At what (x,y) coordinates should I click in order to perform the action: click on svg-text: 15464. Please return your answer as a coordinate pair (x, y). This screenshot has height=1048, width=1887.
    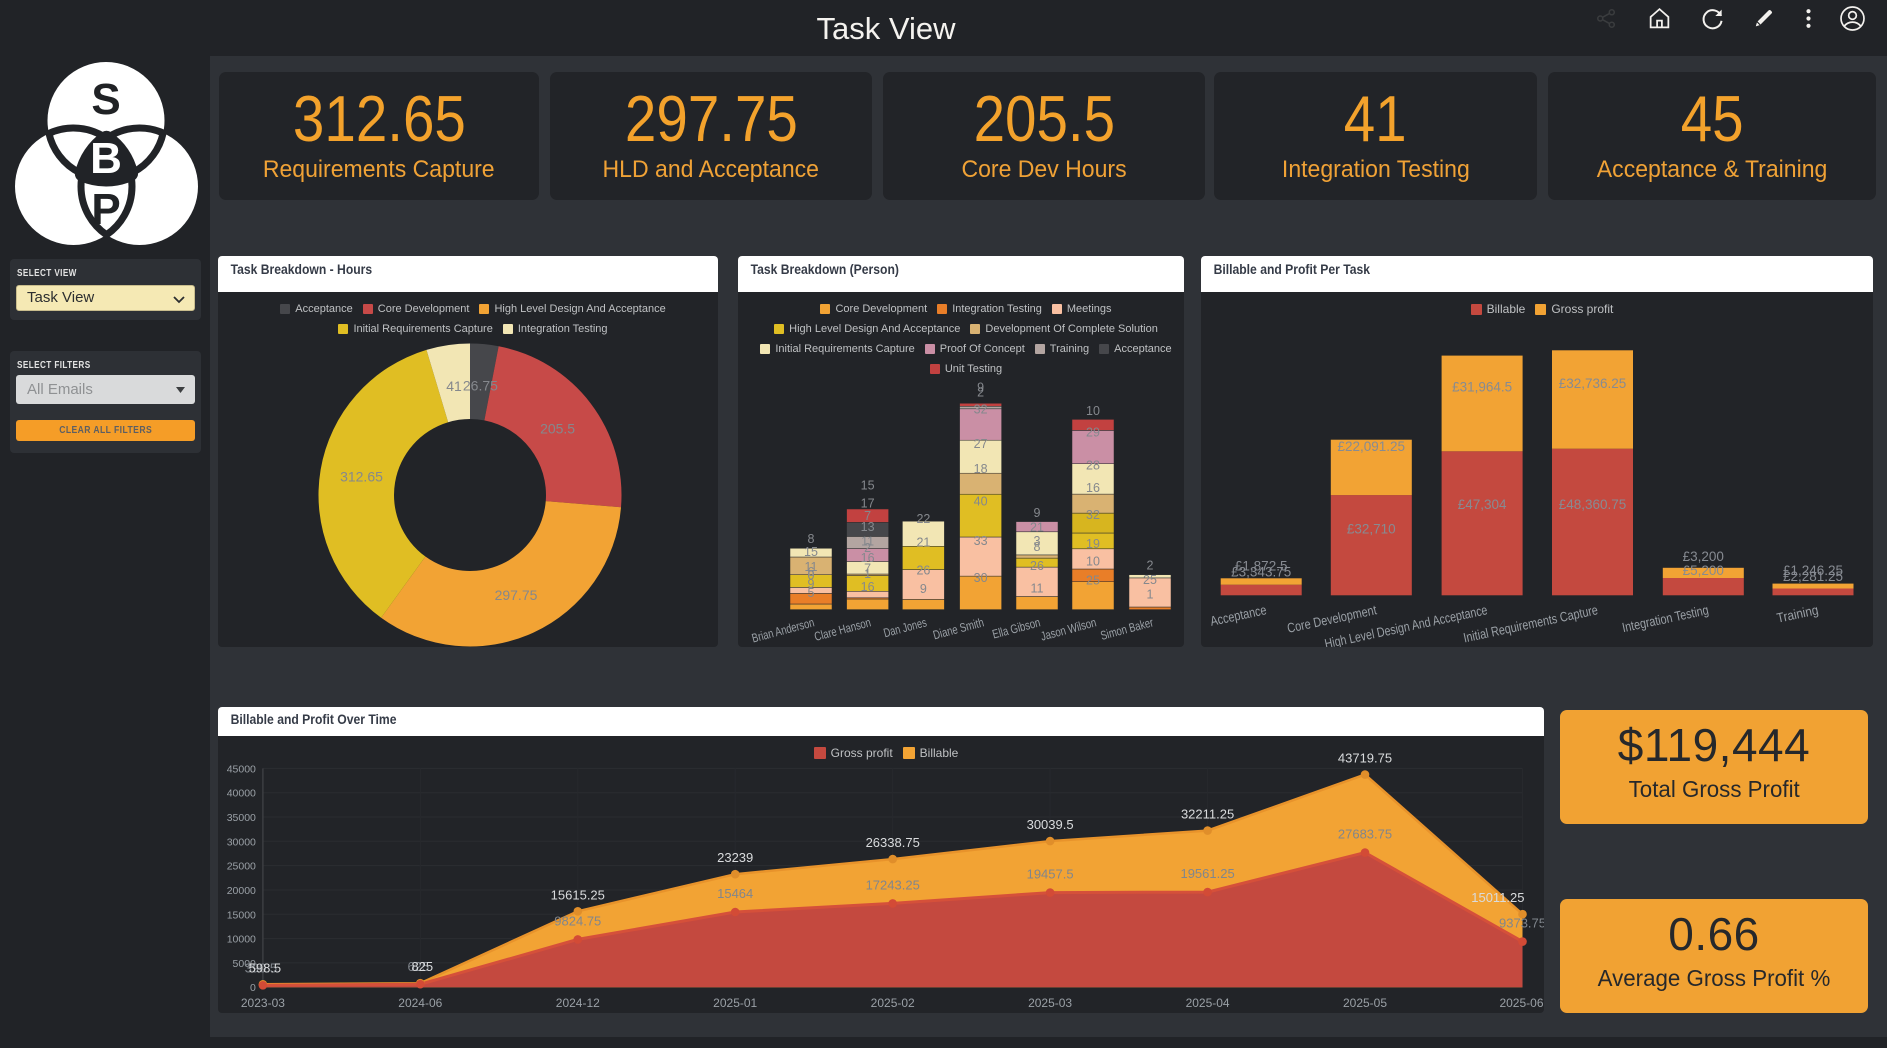
    Looking at the image, I should click on (735, 893).